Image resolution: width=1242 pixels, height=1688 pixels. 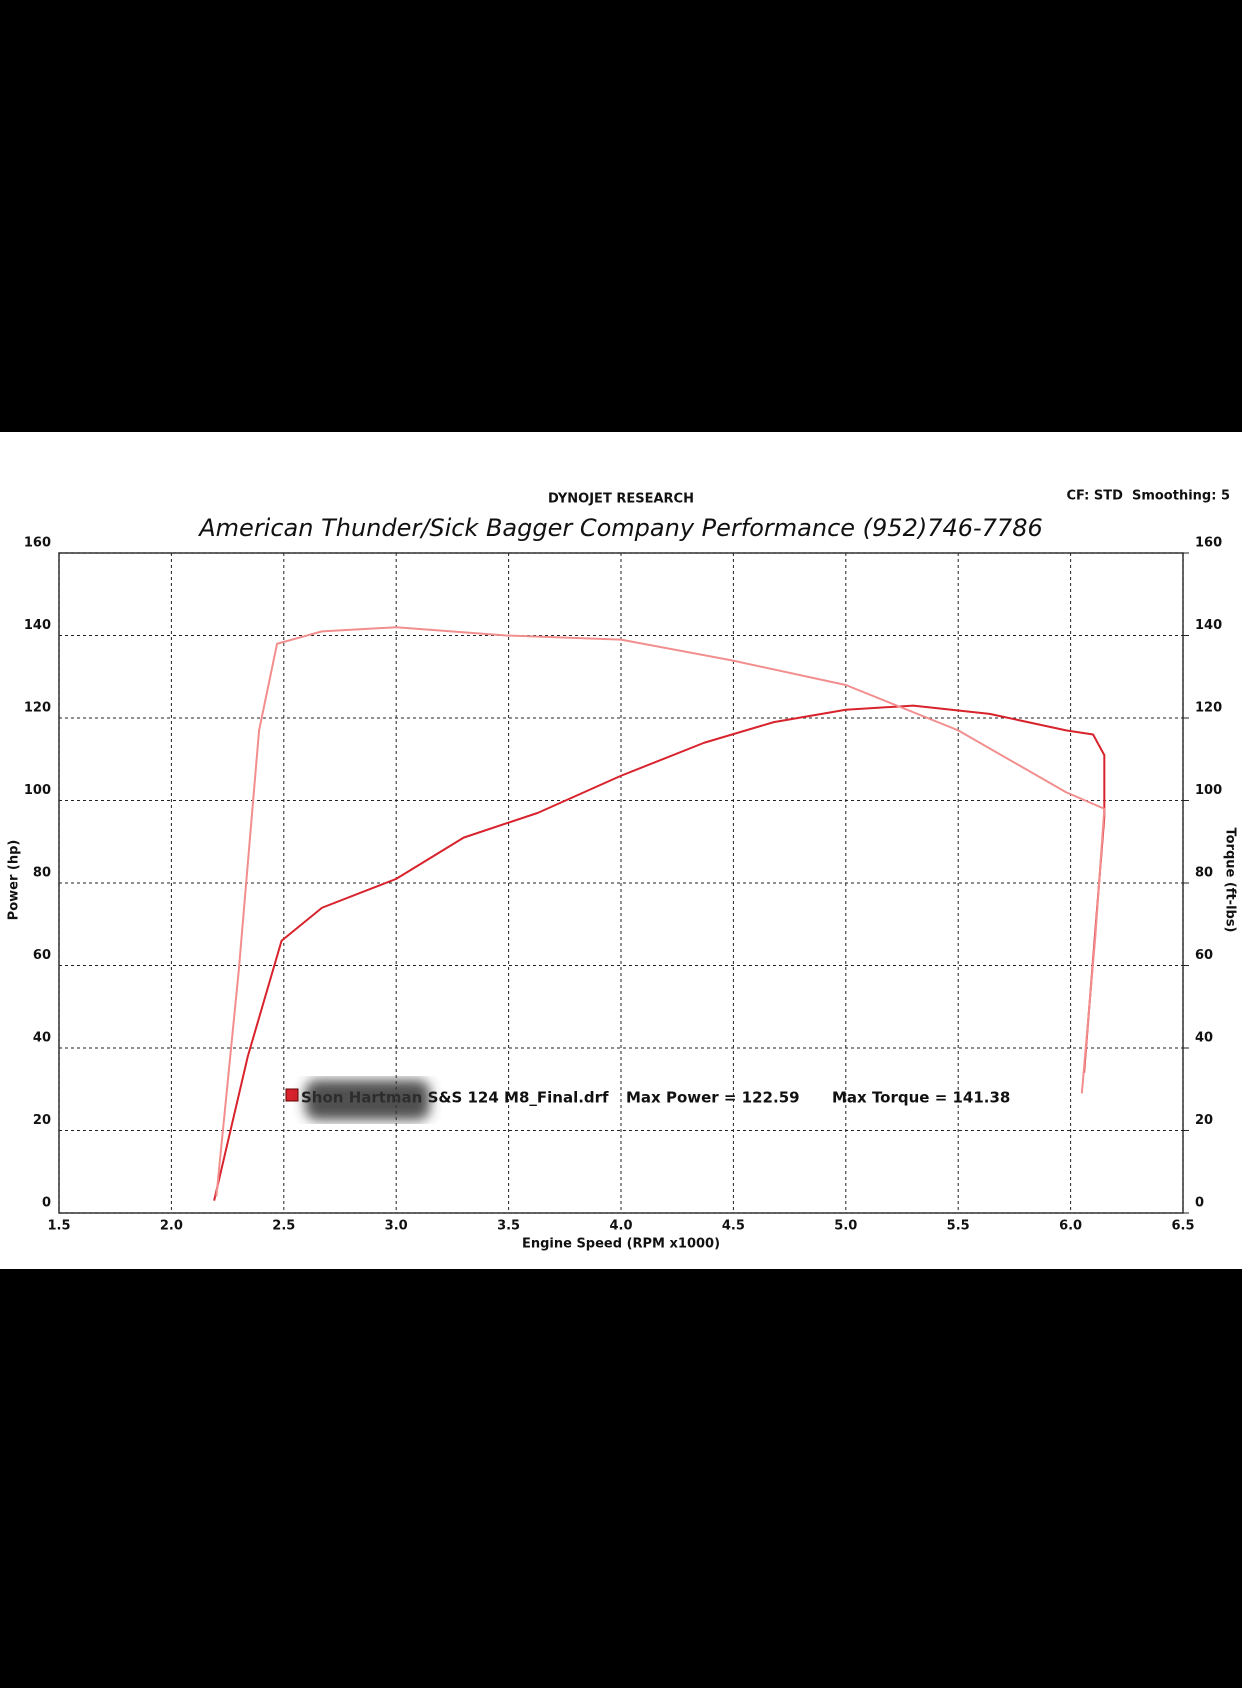 What do you see at coordinates (58, 1226) in the screenshot?
I see `x-tick-label: 1.5` at bounding box center [58, 1226].